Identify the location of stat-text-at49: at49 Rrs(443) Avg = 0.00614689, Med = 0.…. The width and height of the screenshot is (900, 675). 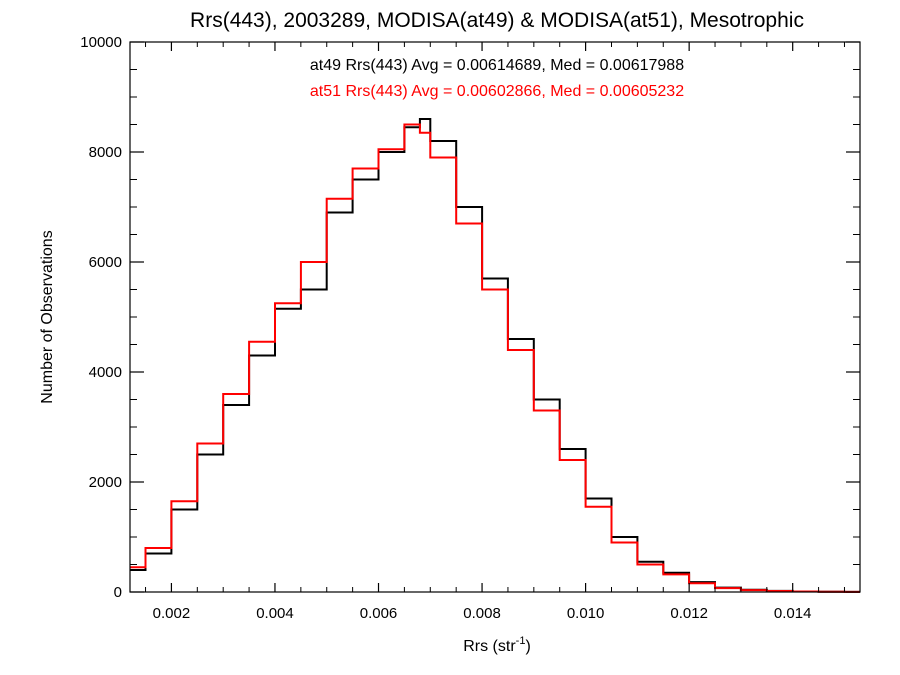
(497, 65).